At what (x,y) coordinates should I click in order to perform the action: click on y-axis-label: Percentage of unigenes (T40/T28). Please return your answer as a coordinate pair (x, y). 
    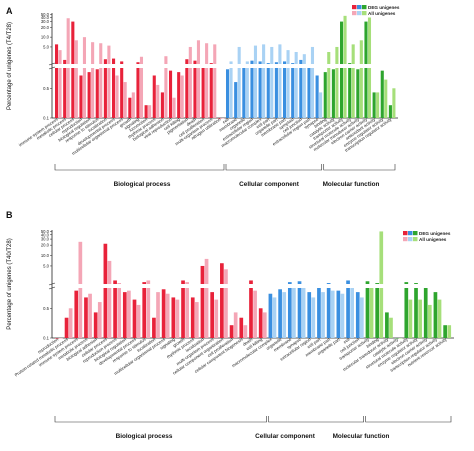
    Looking at the image, I should click on (10, 283).